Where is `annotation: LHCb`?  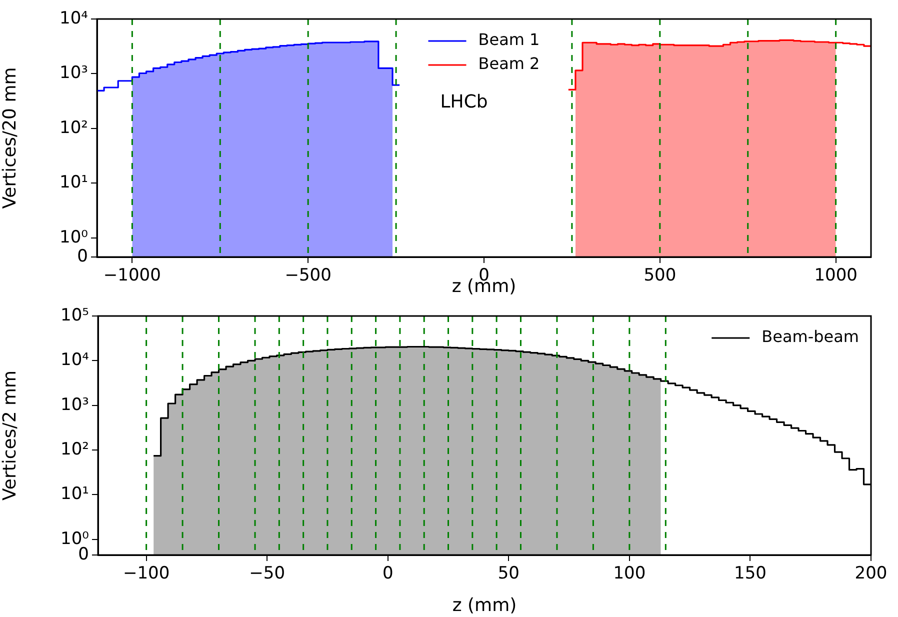
annotation: LHCb is located at coordinates (464, 102).